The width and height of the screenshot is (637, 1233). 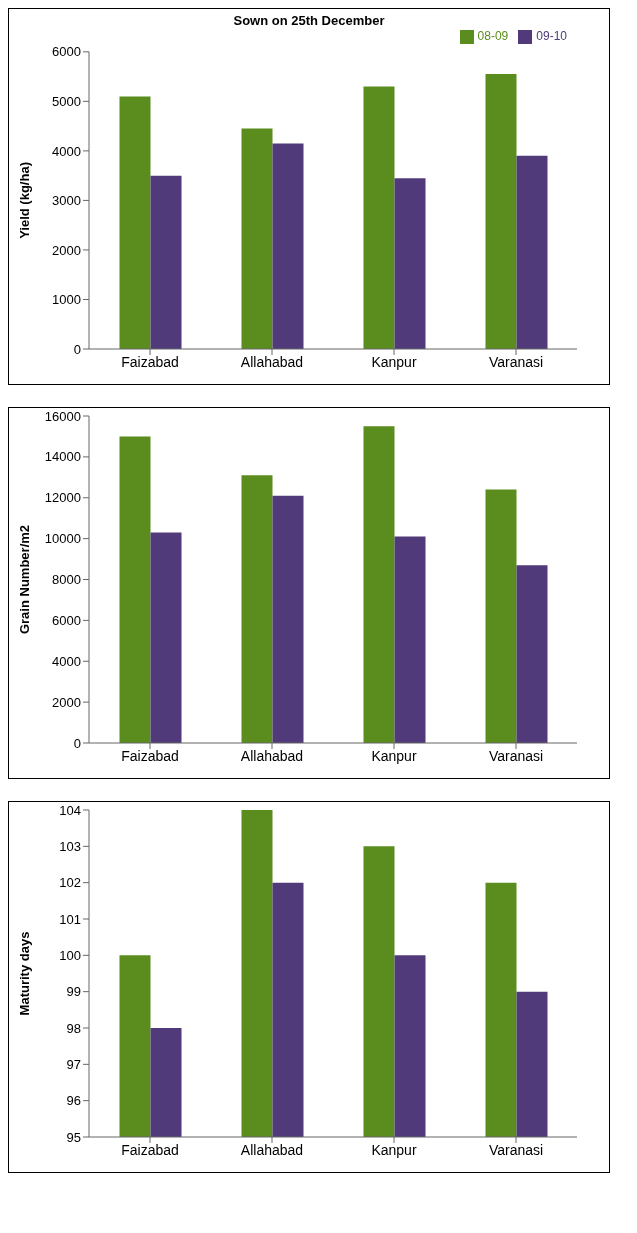 What do you see at coordinates (73, 992) in the screenshot?
I see `y-tick-label: 99` at bounding box center [73, 992].